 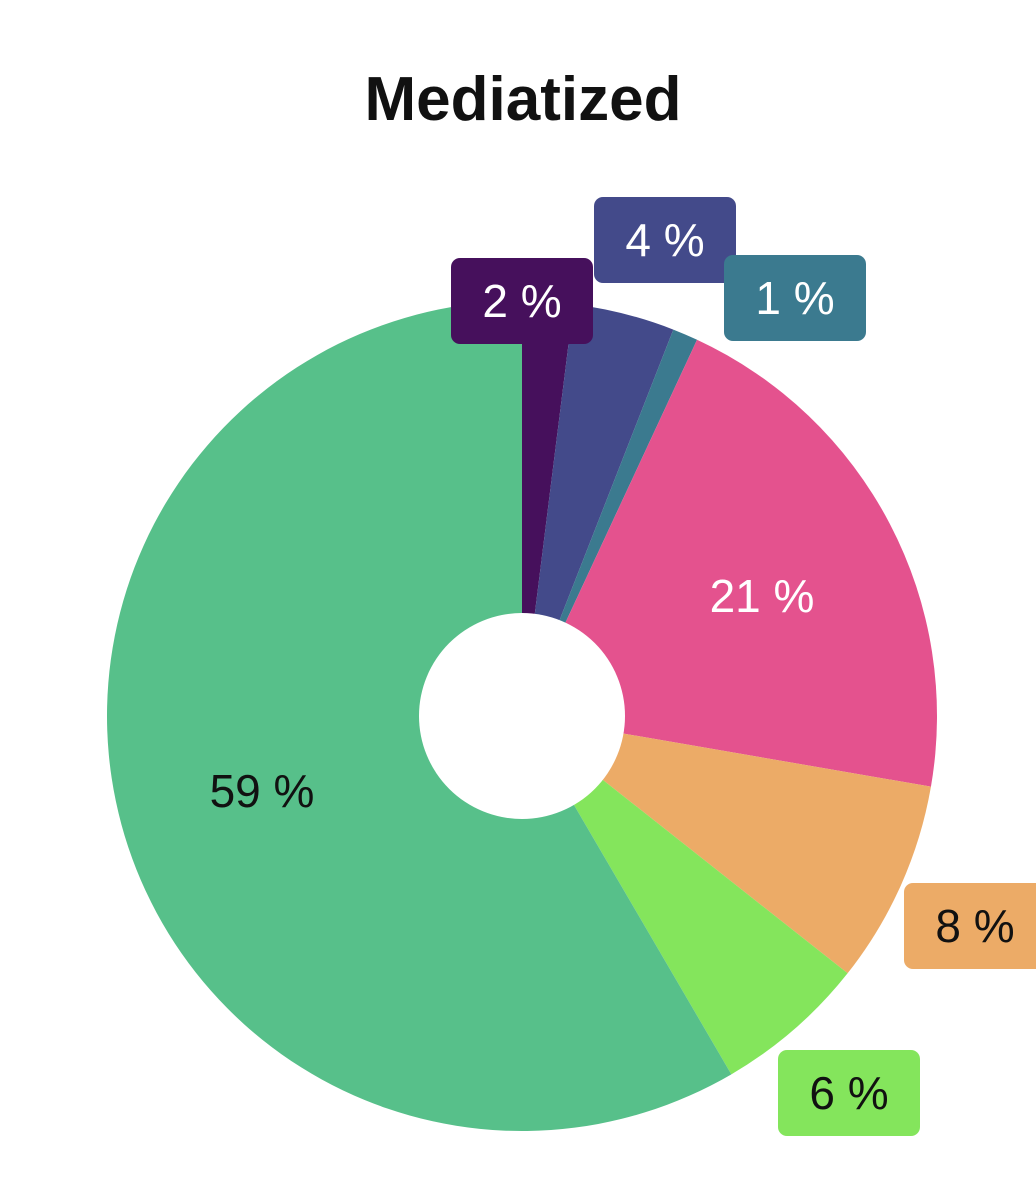 I want to click on slice-label-box-6: 6 %, so click(x=849, y=1093).